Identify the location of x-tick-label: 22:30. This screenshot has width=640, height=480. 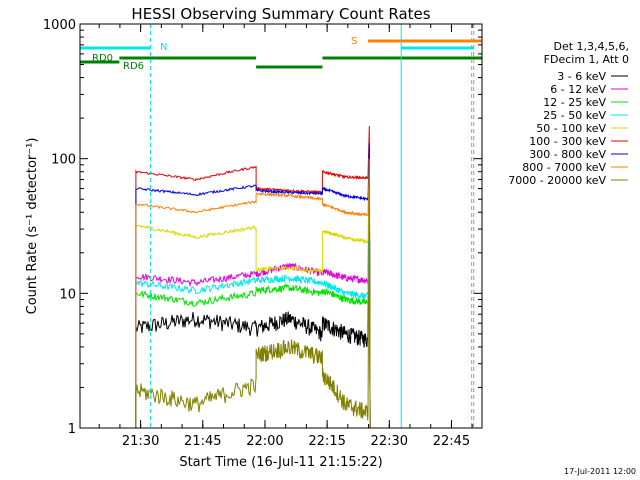
(389, 441).